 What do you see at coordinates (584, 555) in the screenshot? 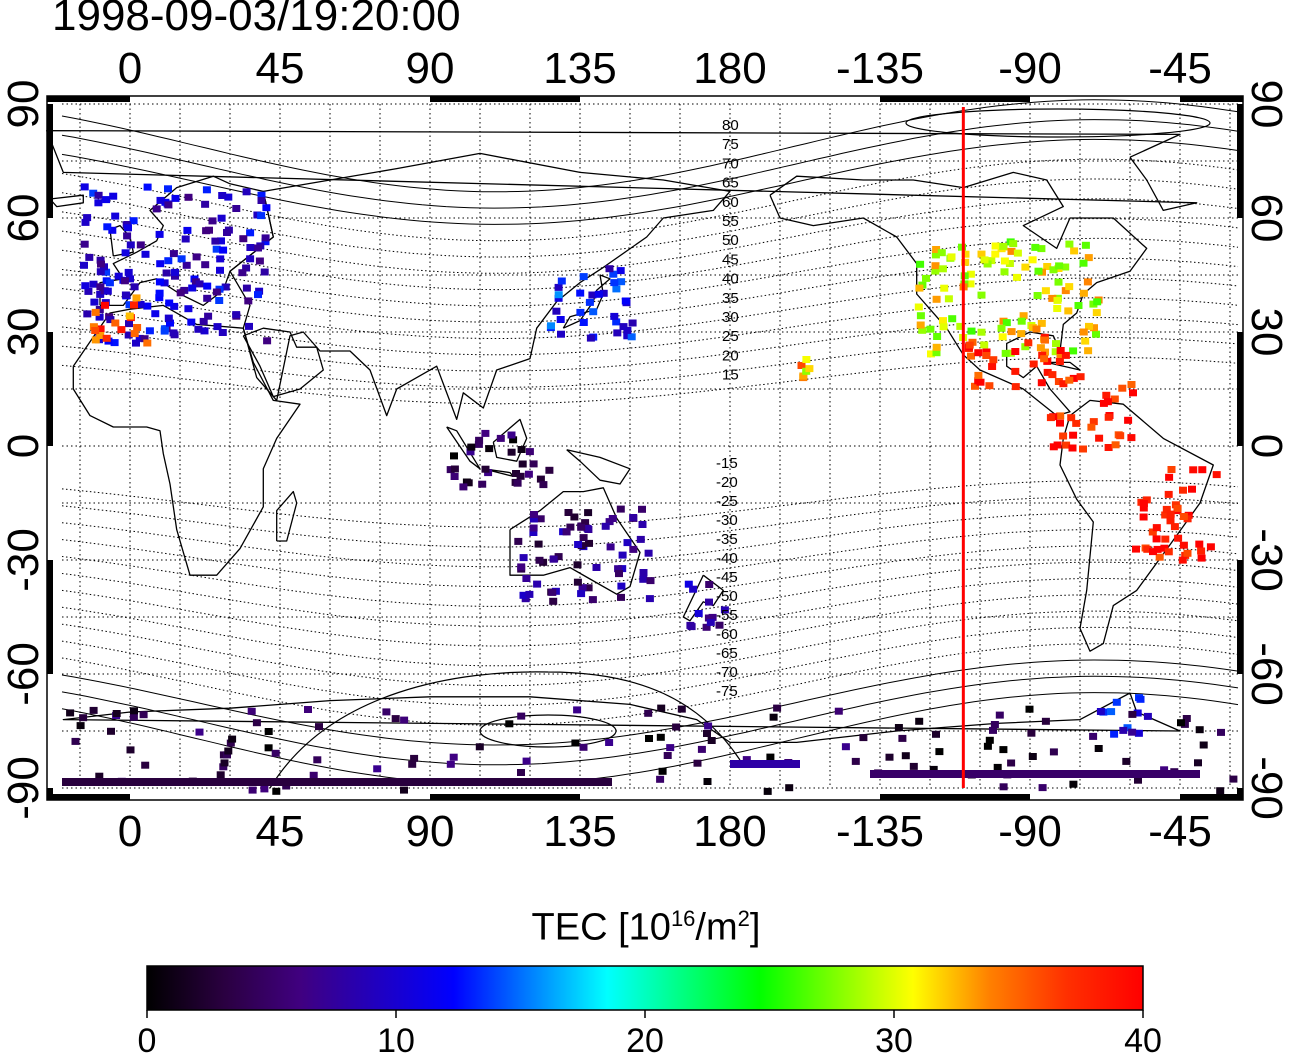
I see `tec-region-australia` at bounding box center [584, 555].